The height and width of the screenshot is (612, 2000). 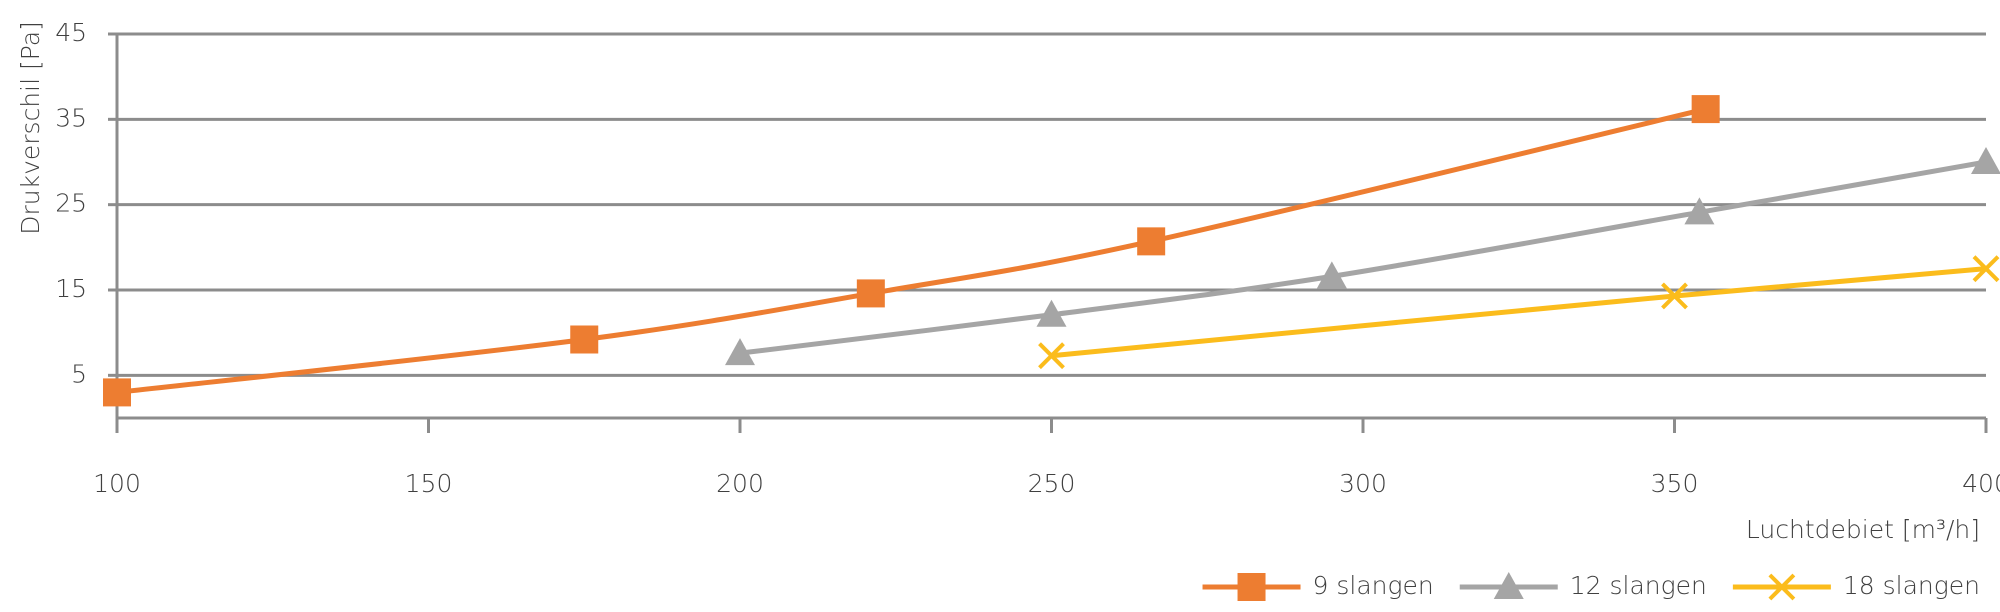 I want to click on x-axis-title: Luchtdebiet [m³/h], so click(x=1863, y=529).